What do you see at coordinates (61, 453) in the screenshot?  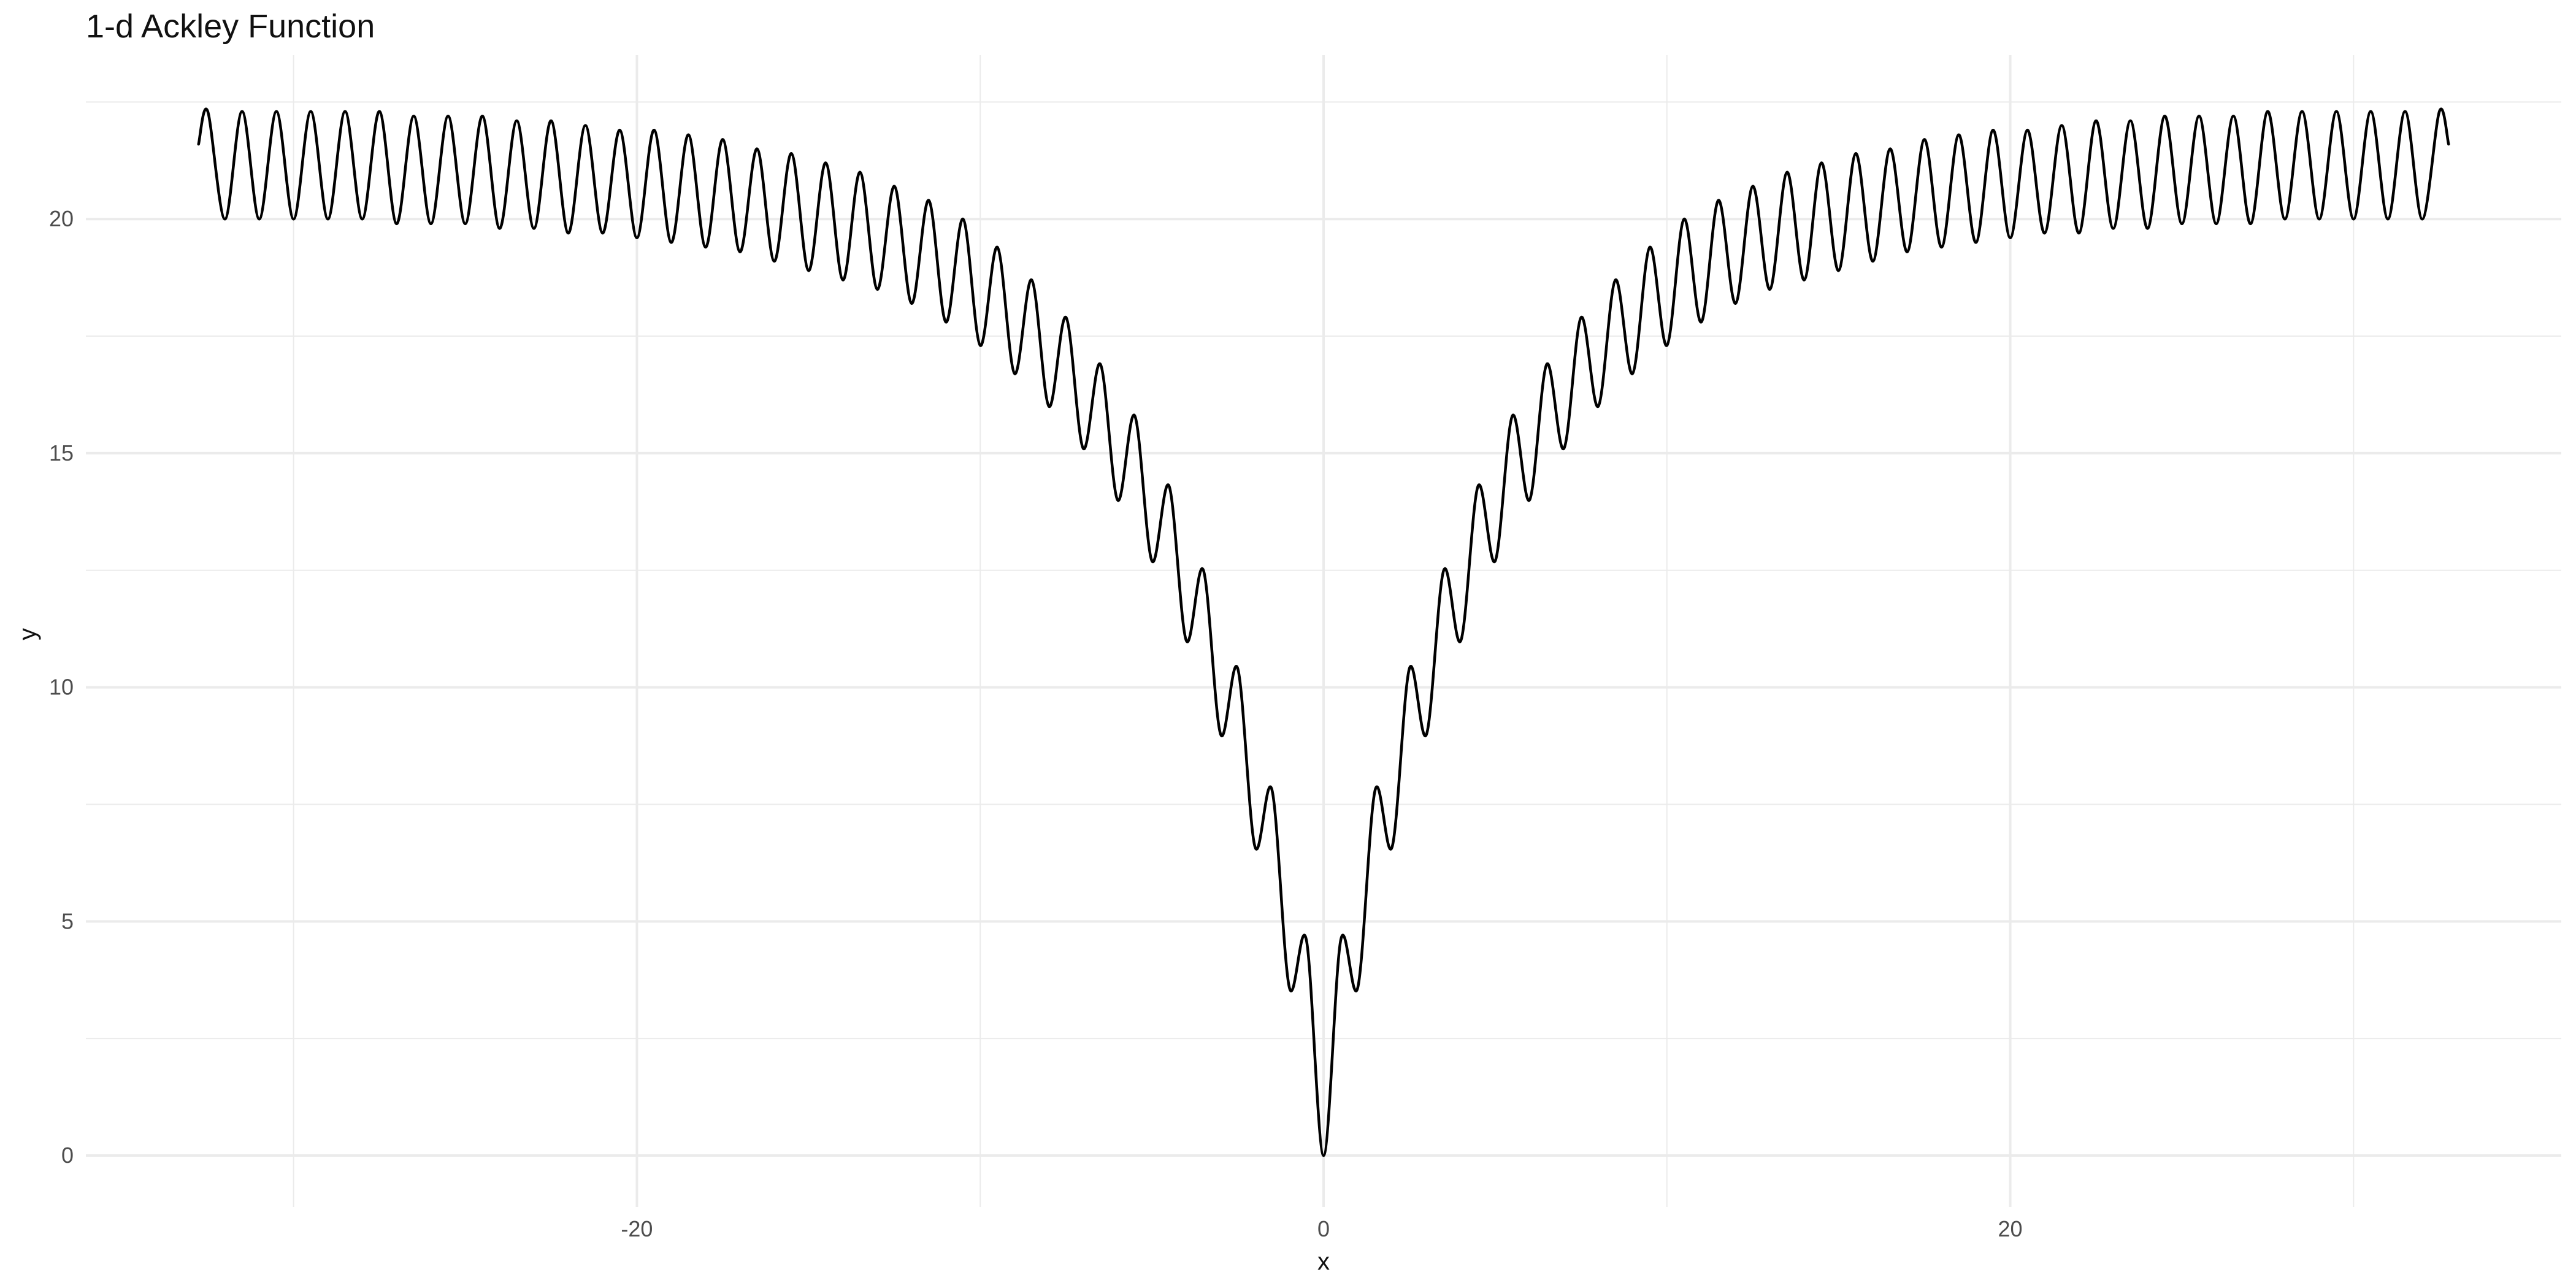 I see `y-tick-label: 15` at bounding box center [61, 453].